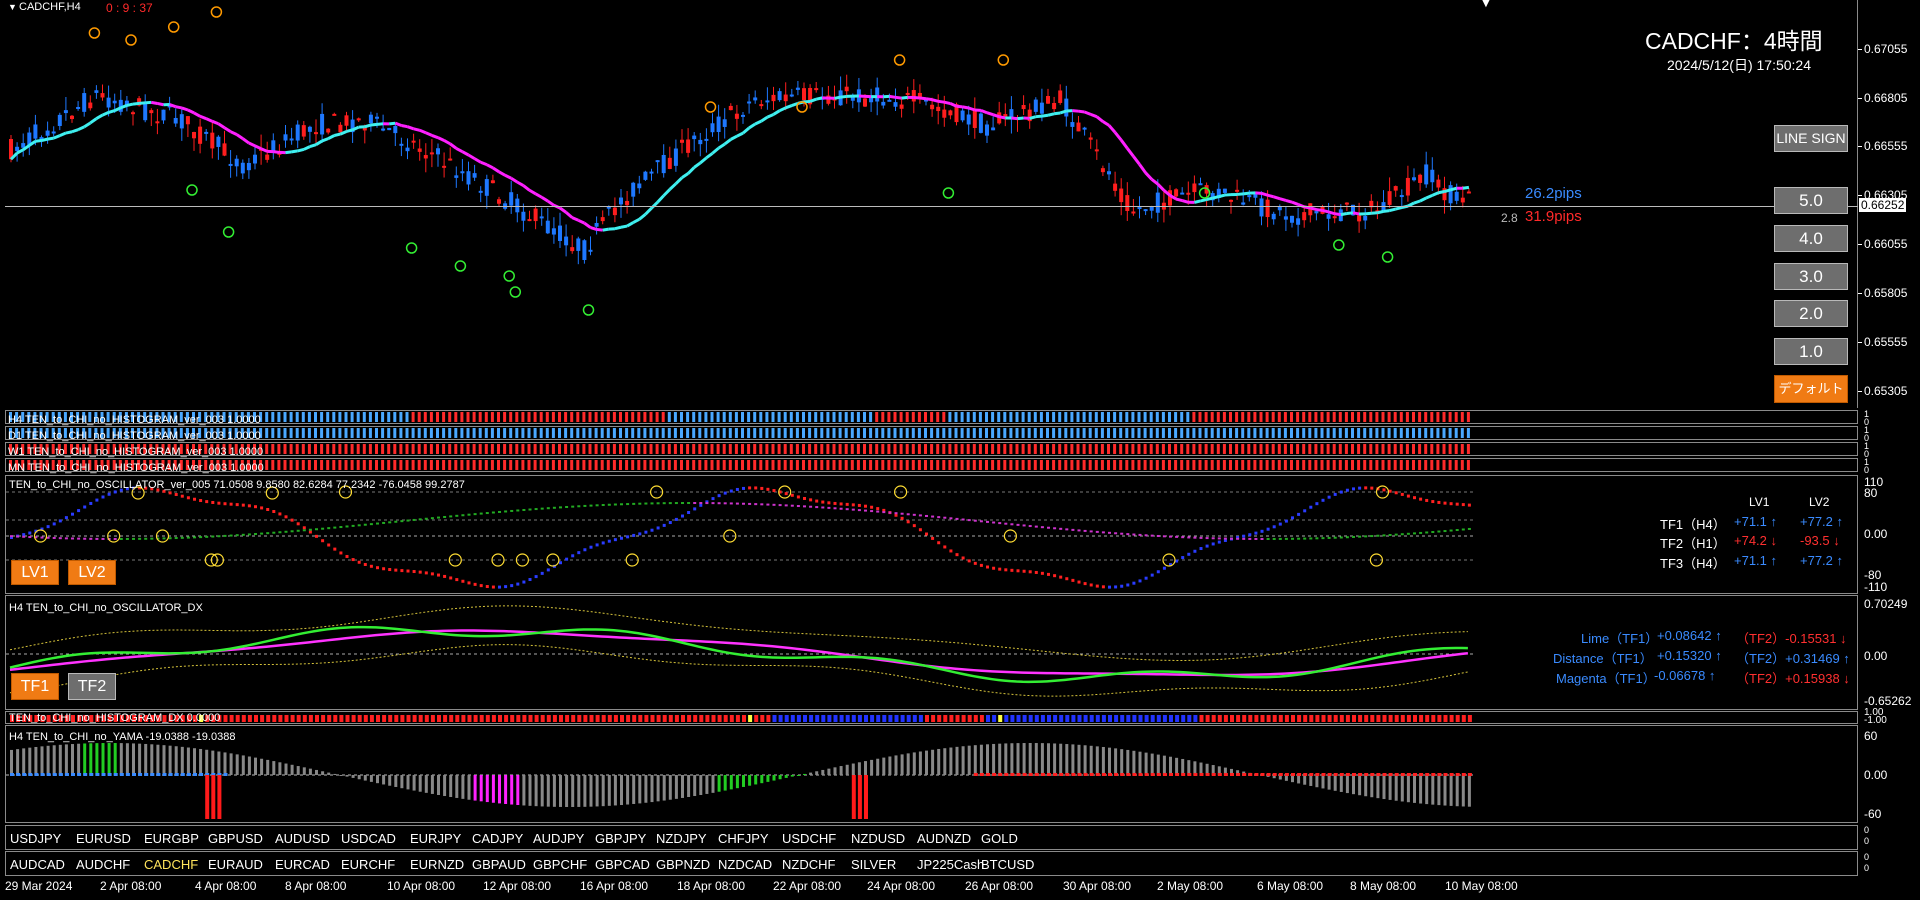 The image size is (1920, 900). Describe the element at coordinates (951, 864) in the screenshot. I see `symbol-jp225cash: JP225Cash` at that location.